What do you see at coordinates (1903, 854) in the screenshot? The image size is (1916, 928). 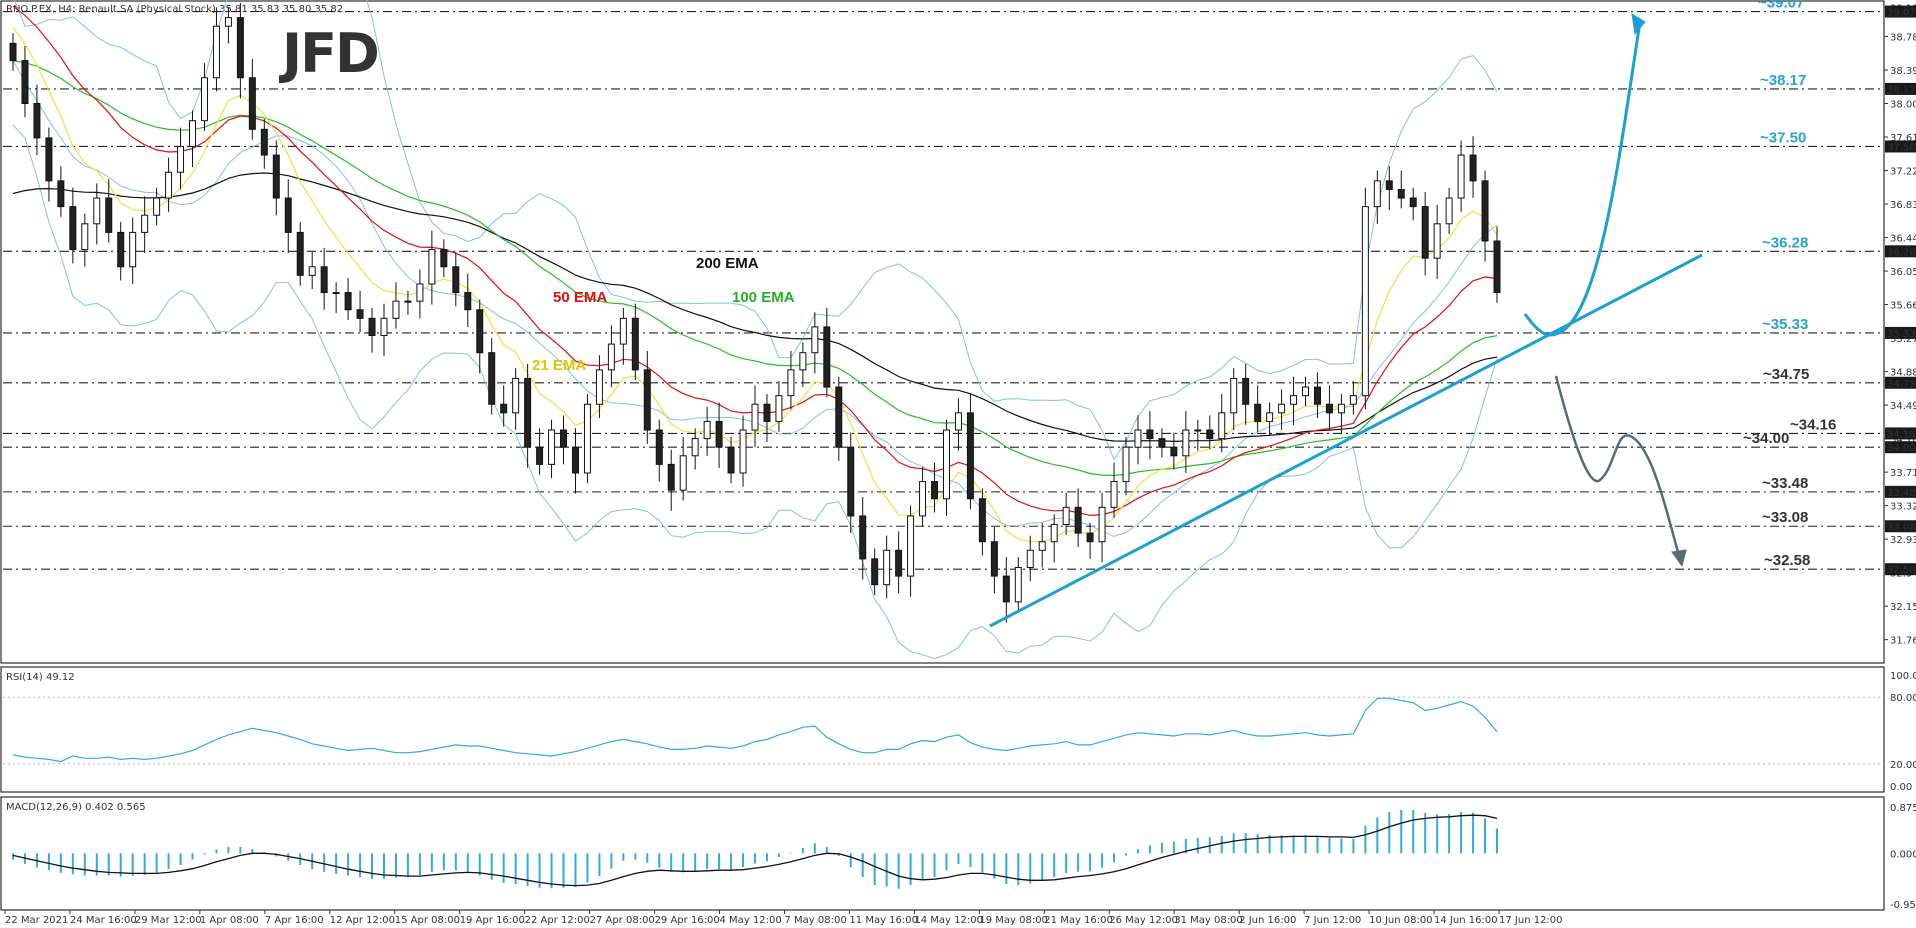 I see `macd-tick-label: 0.000` at bounding box center [1903, 854].